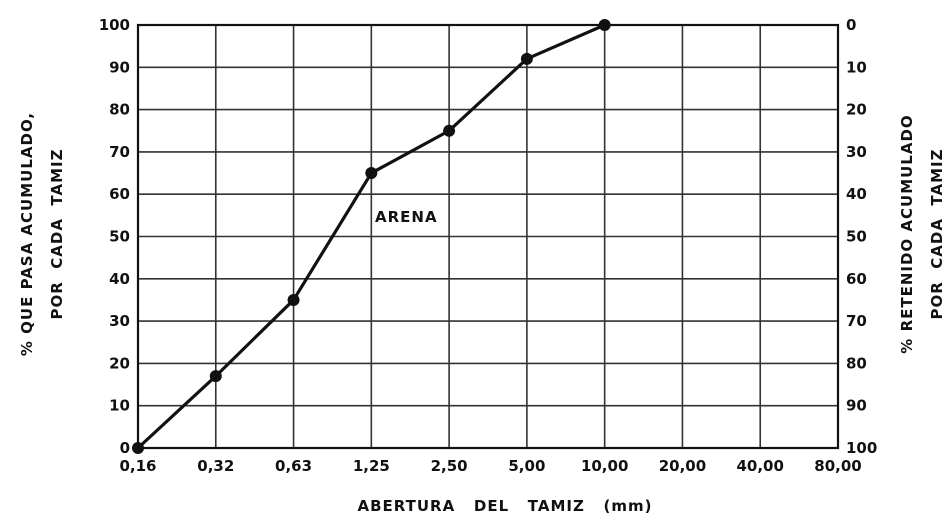 The height and width of the screenshot is (515, 947). What do you see at coordinates (682, 466) in the screenshot?
I see `x-tick-label: 20,00` at bounding box center [682, 466].